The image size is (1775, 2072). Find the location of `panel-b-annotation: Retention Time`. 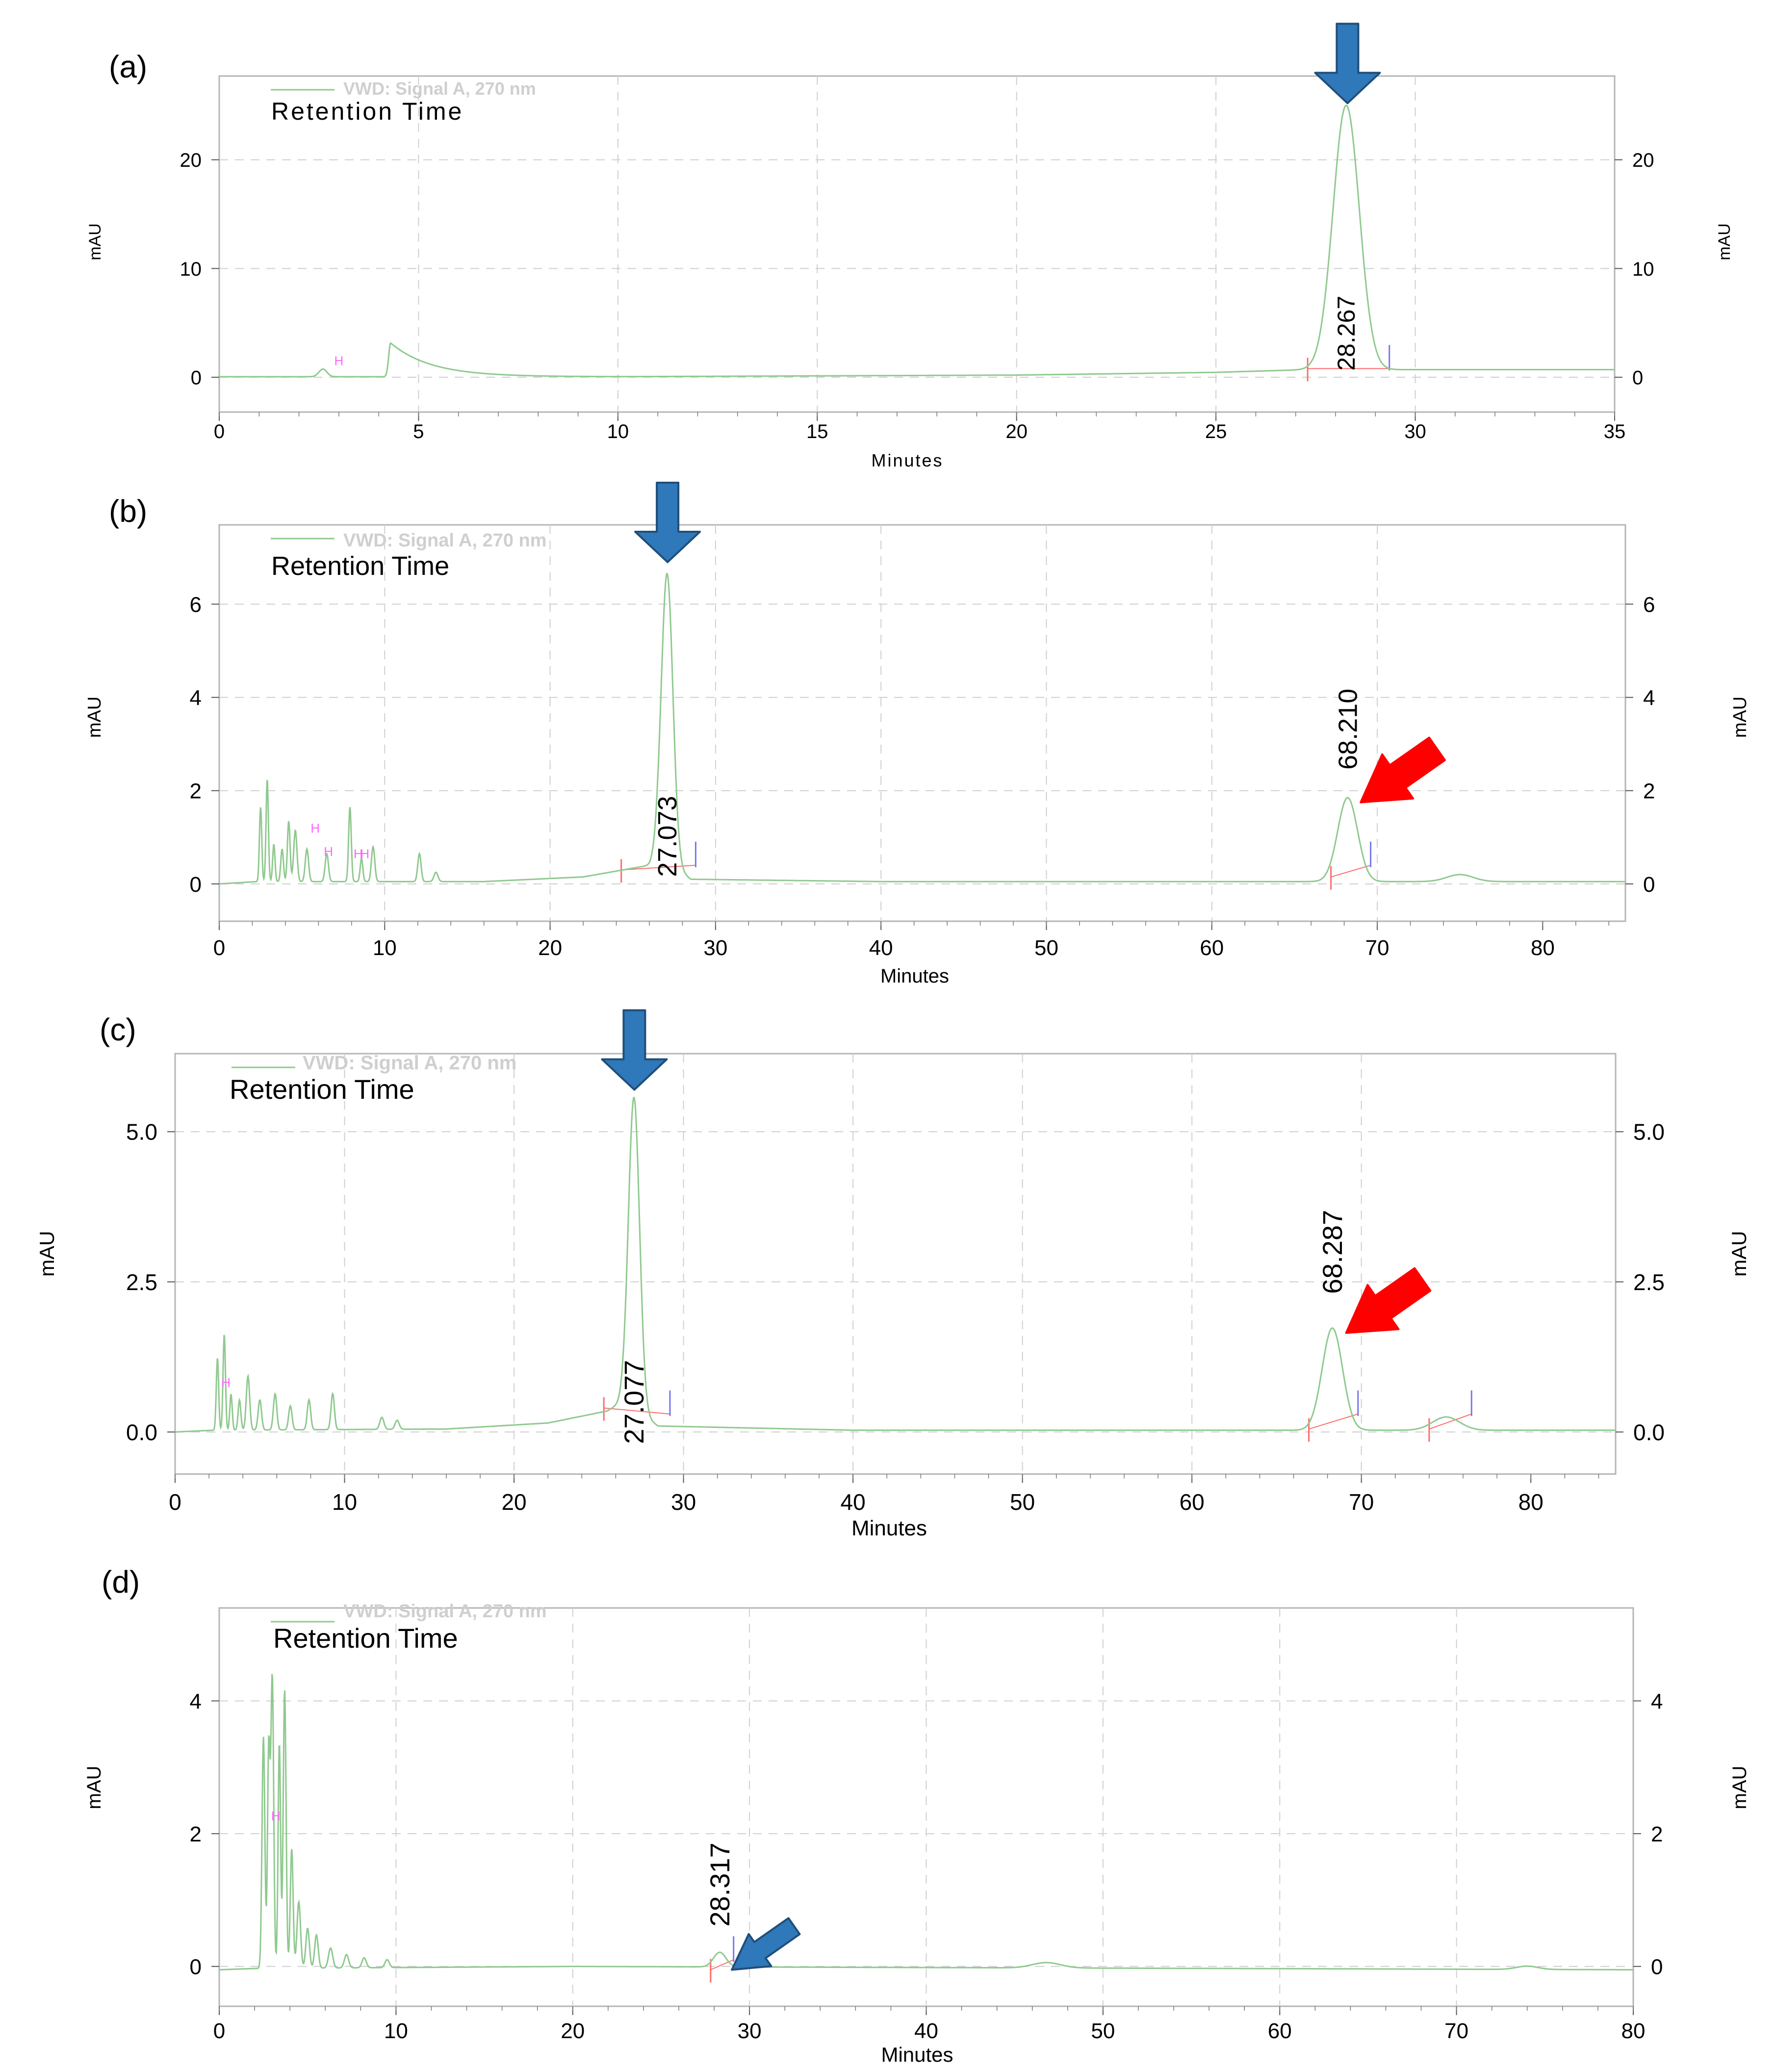

panel-b-annotation: Retention Time is located at coordinates (360, 566).